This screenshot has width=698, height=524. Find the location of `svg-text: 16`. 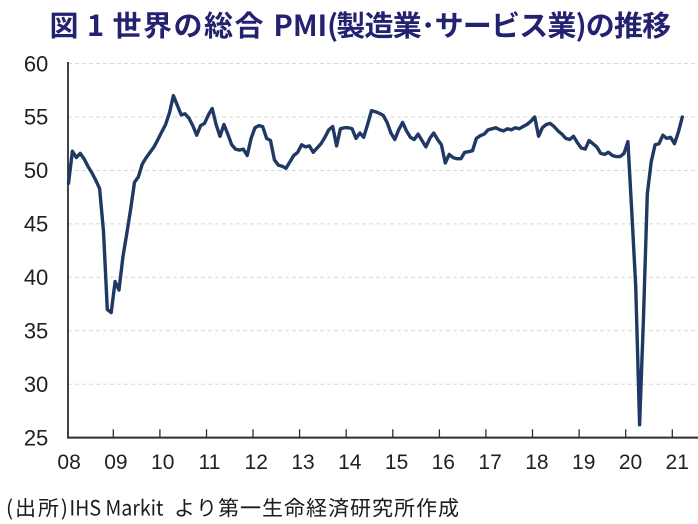

svg-text: 16 is located at coordinates (443, 462).